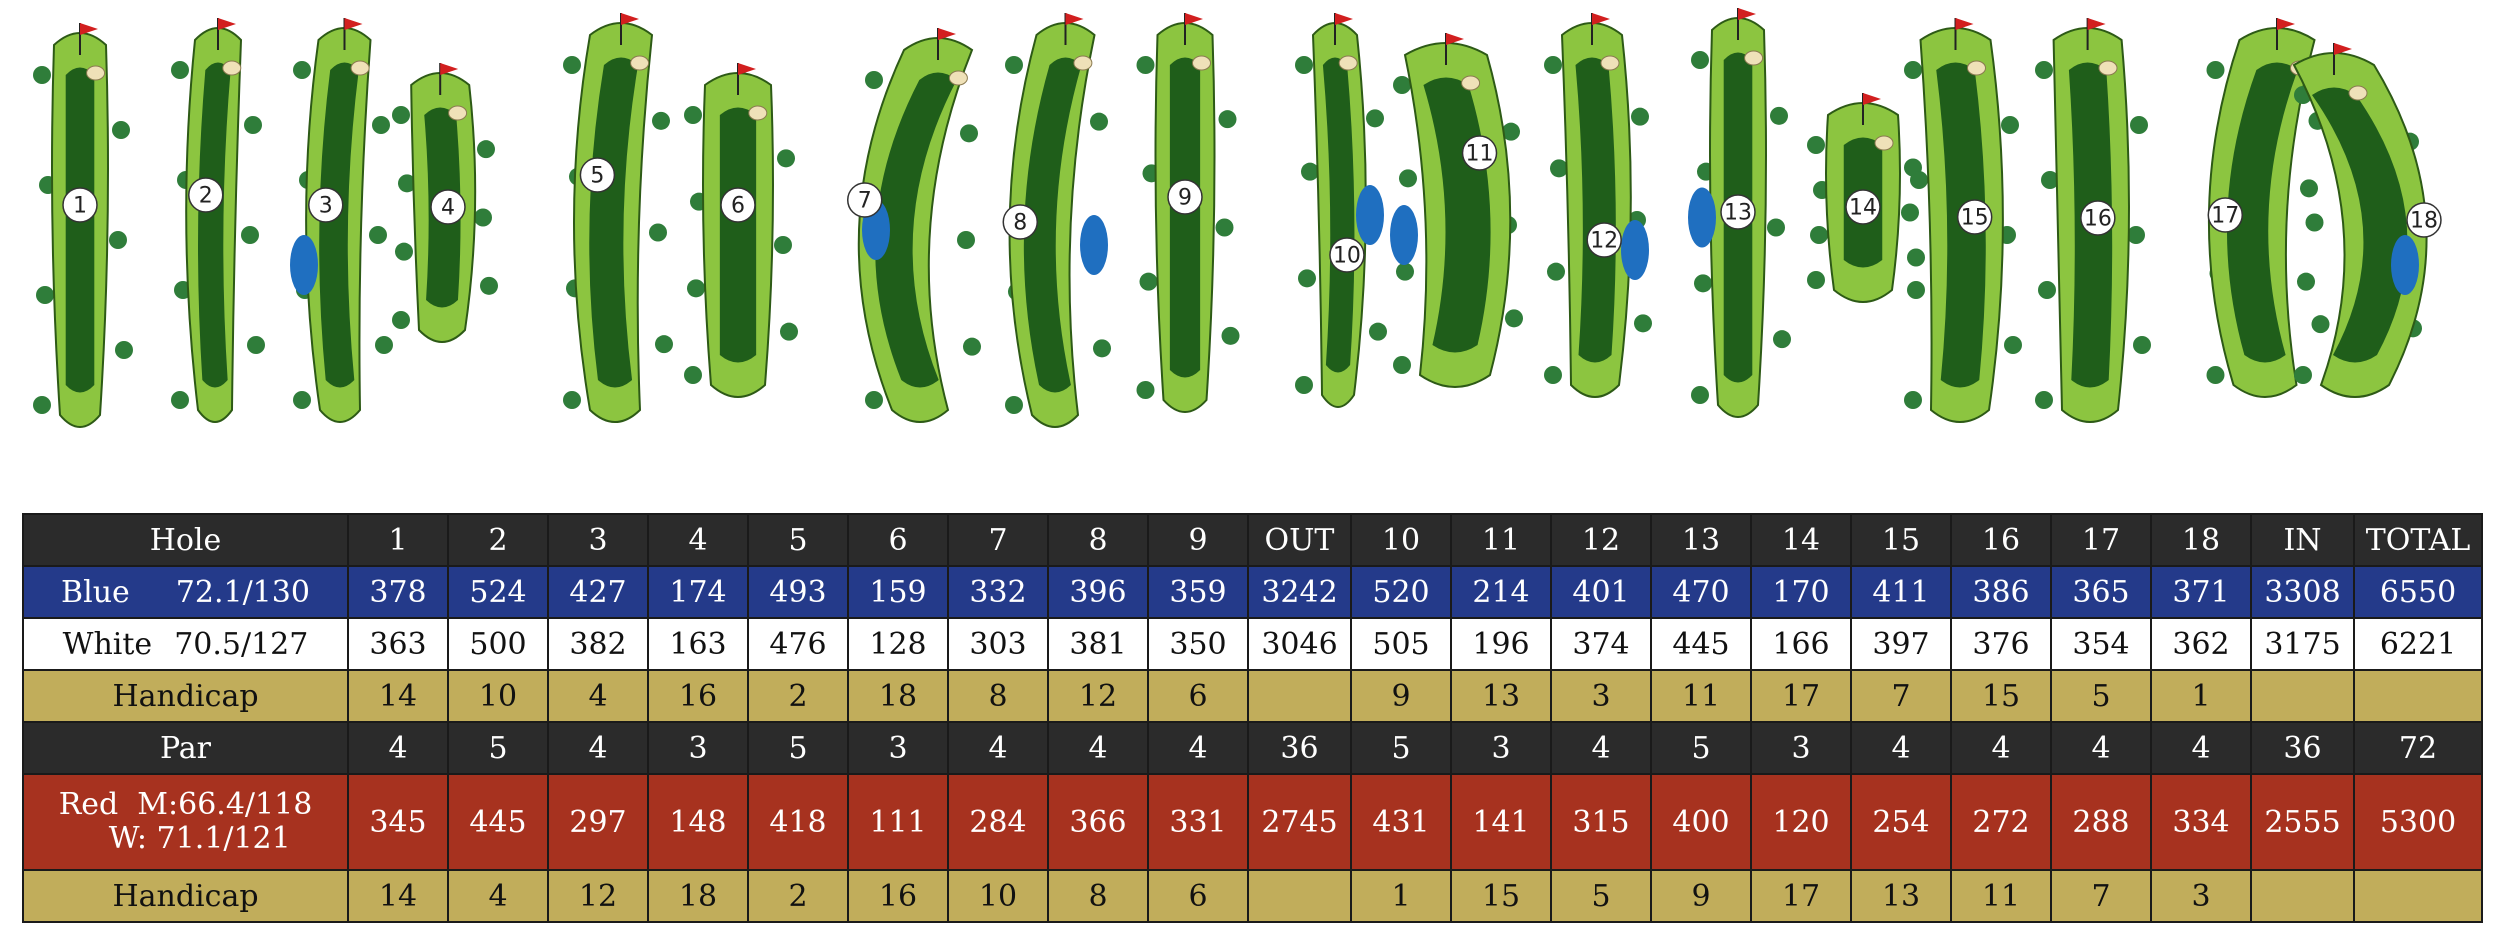  I want to click on red-yardage-cell: 141, so click(1501, 822).